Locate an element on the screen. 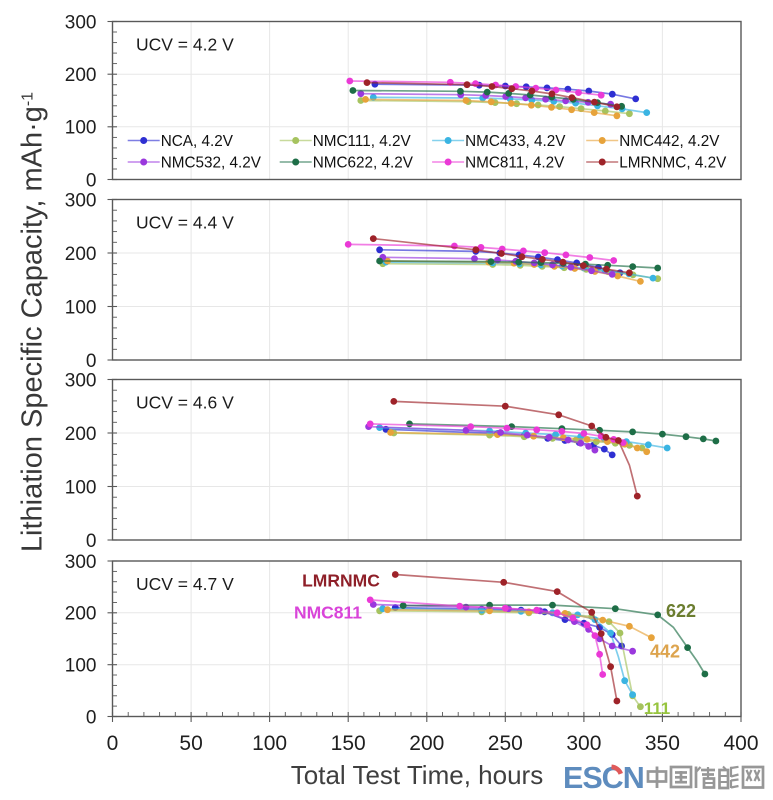 This screenshot has width=773, height=800. svg-text: NMC622, 4.2V is located at coordinates (363, 162).